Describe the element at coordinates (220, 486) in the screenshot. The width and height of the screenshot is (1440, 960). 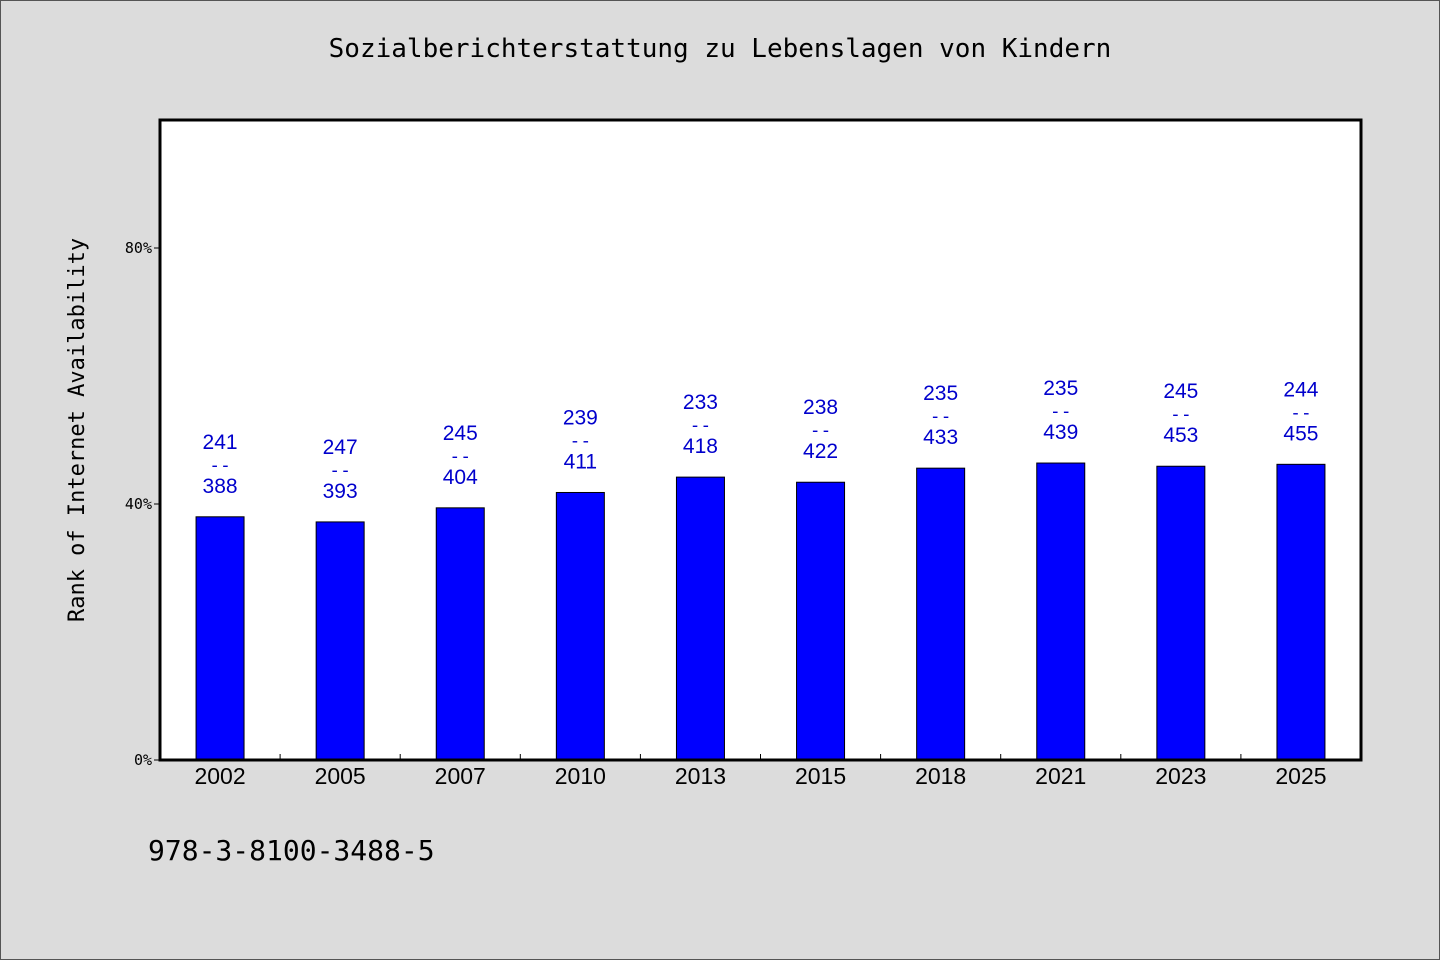
I see `data-label-bottom: 388` at that location.